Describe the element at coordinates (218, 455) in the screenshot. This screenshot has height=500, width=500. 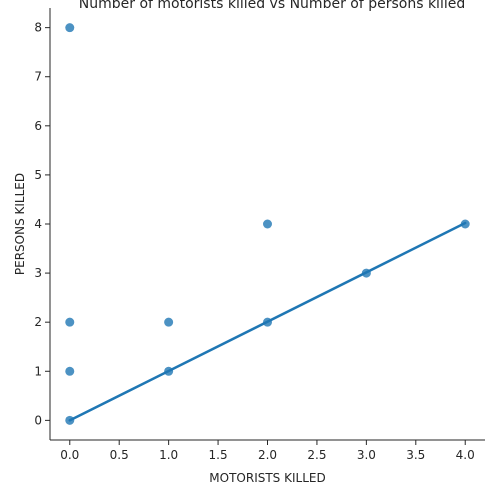
I see `x-tick-label: 1.5` at that location.